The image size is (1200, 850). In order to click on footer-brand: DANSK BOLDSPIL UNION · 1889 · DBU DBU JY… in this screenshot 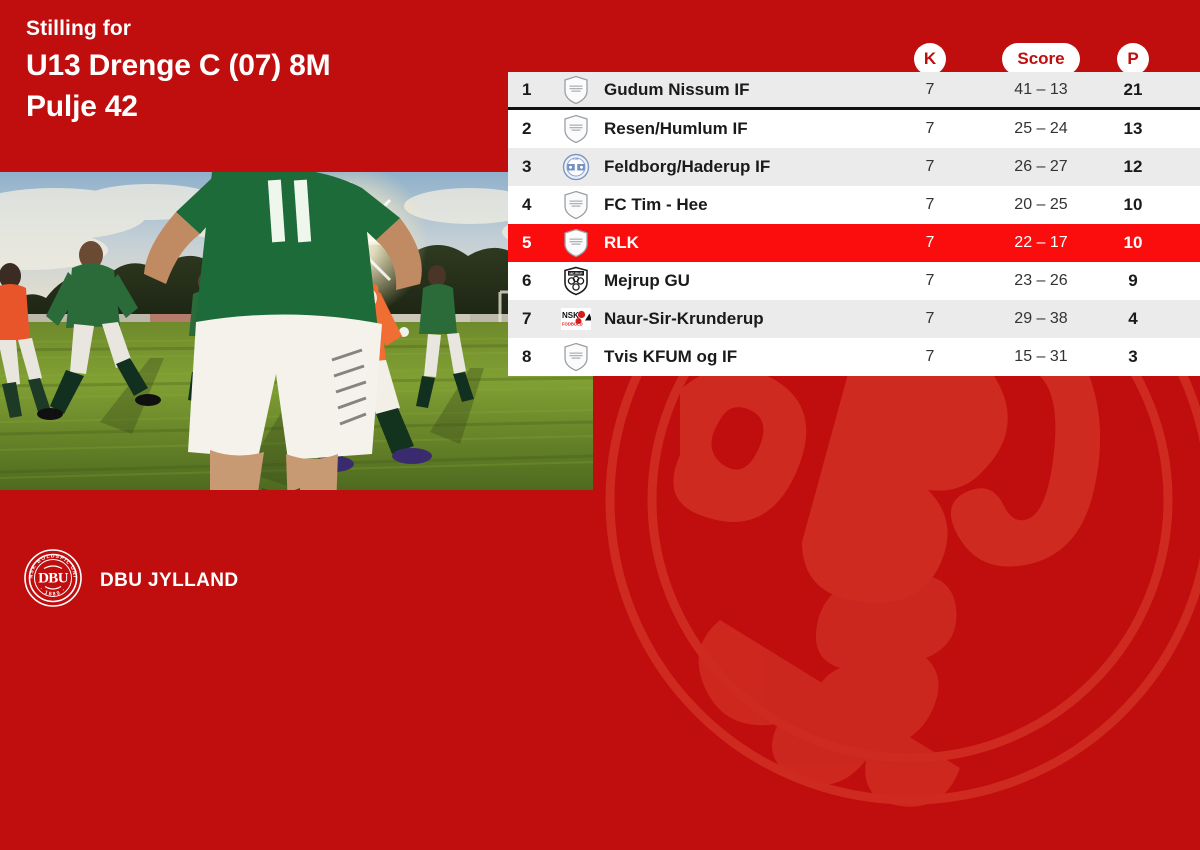, I will do `click(130, 578)`.